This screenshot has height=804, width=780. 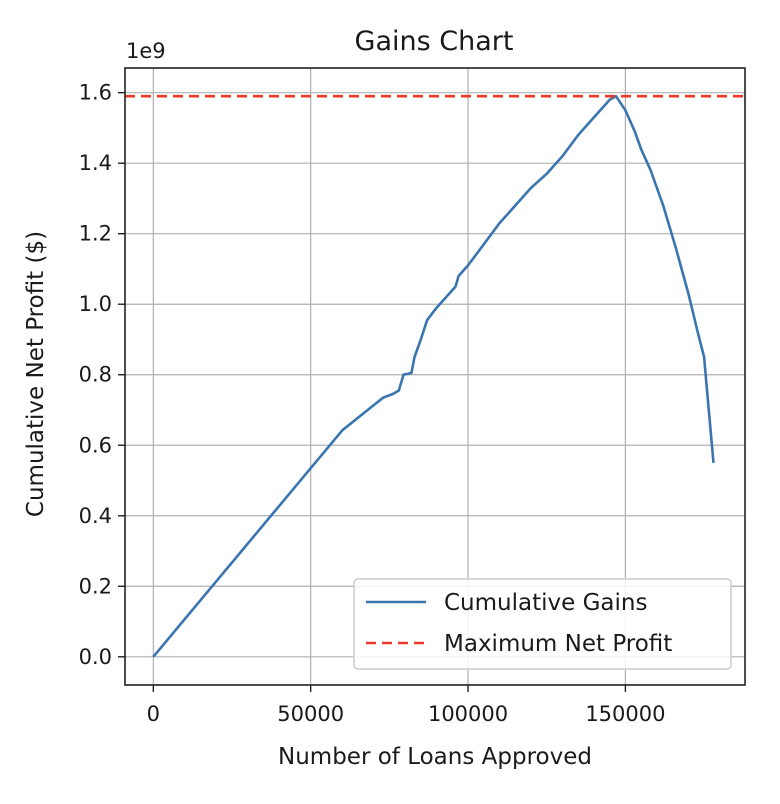 What do you see at coordinates (95, 586) in the screenshot?
I see `y-tick-label: 0.2` at bounding box center [95, 586].